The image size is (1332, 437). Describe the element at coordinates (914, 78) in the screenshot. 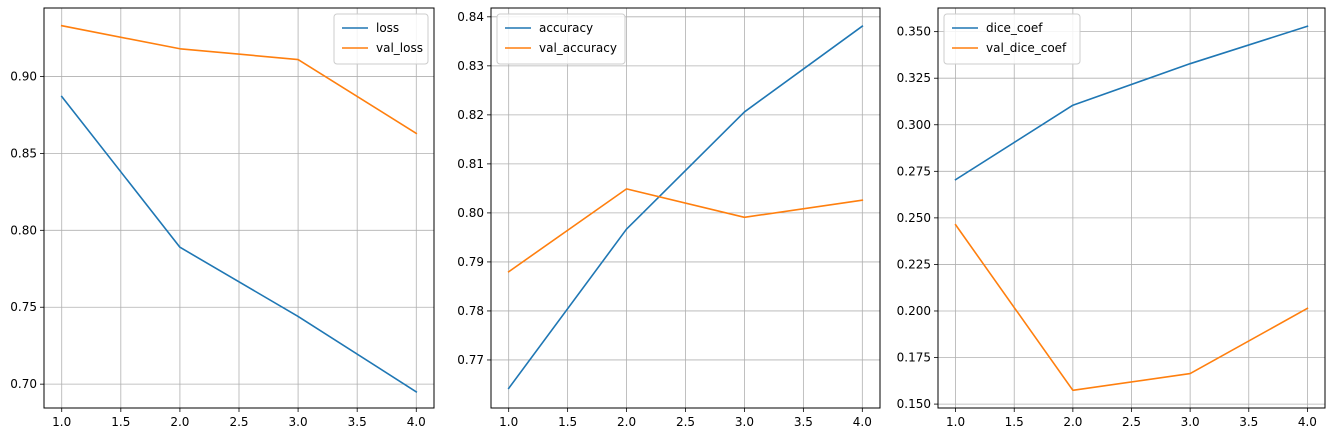

I see `chart-3-y-tick-label: 0.325` at that location.